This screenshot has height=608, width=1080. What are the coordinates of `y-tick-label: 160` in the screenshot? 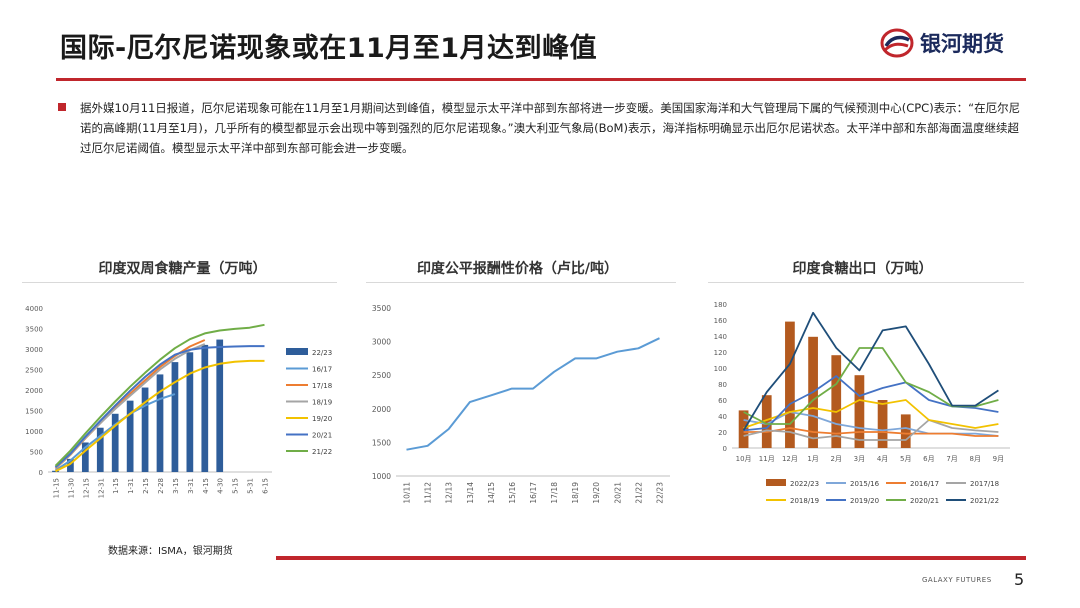 It's located at (720, 321).